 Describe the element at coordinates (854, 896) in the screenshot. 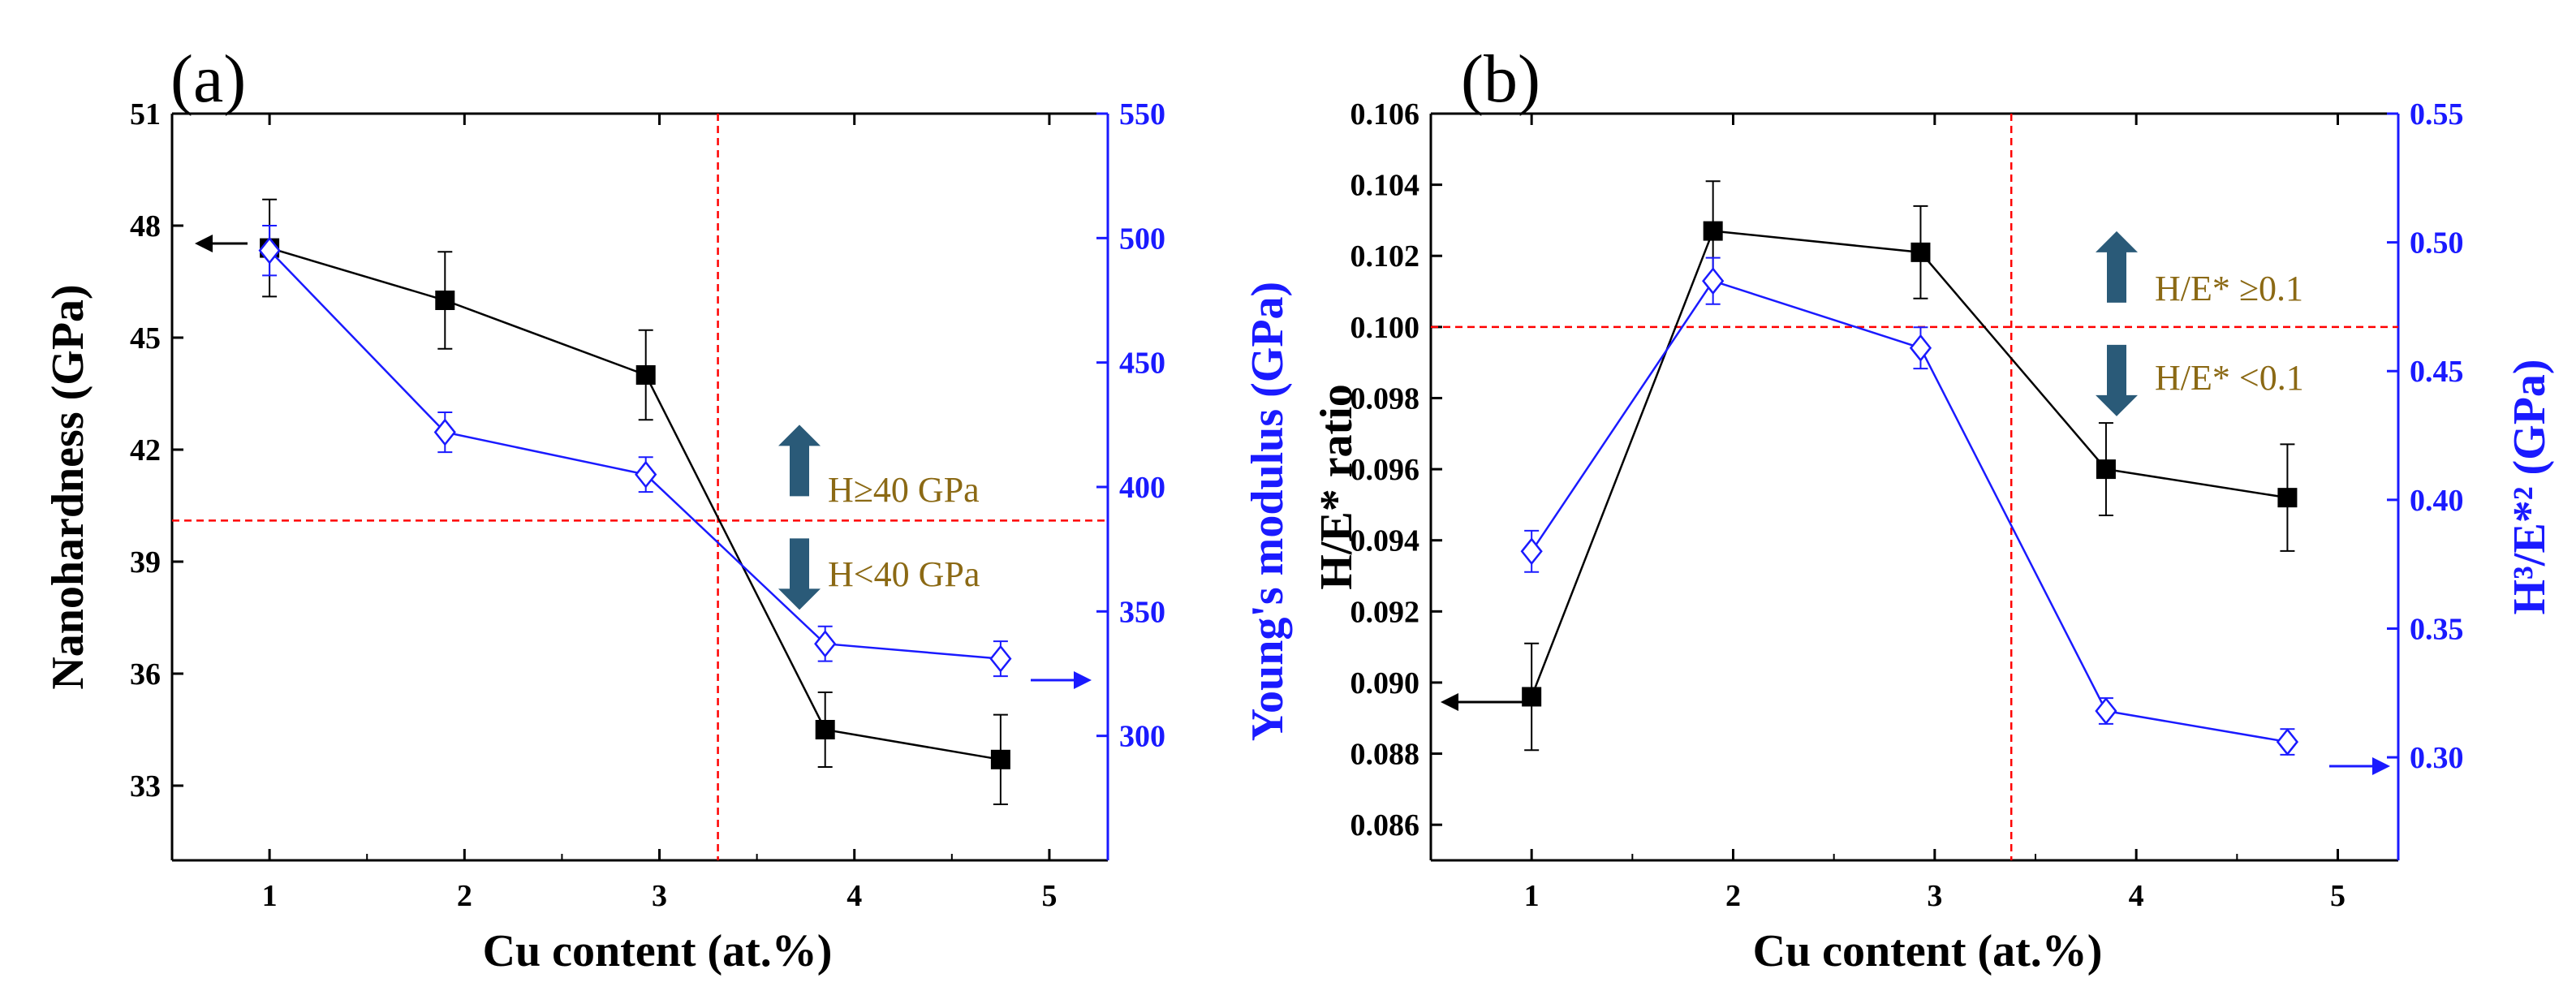

I see `panel-a-x-tick-label: 4` at that location.